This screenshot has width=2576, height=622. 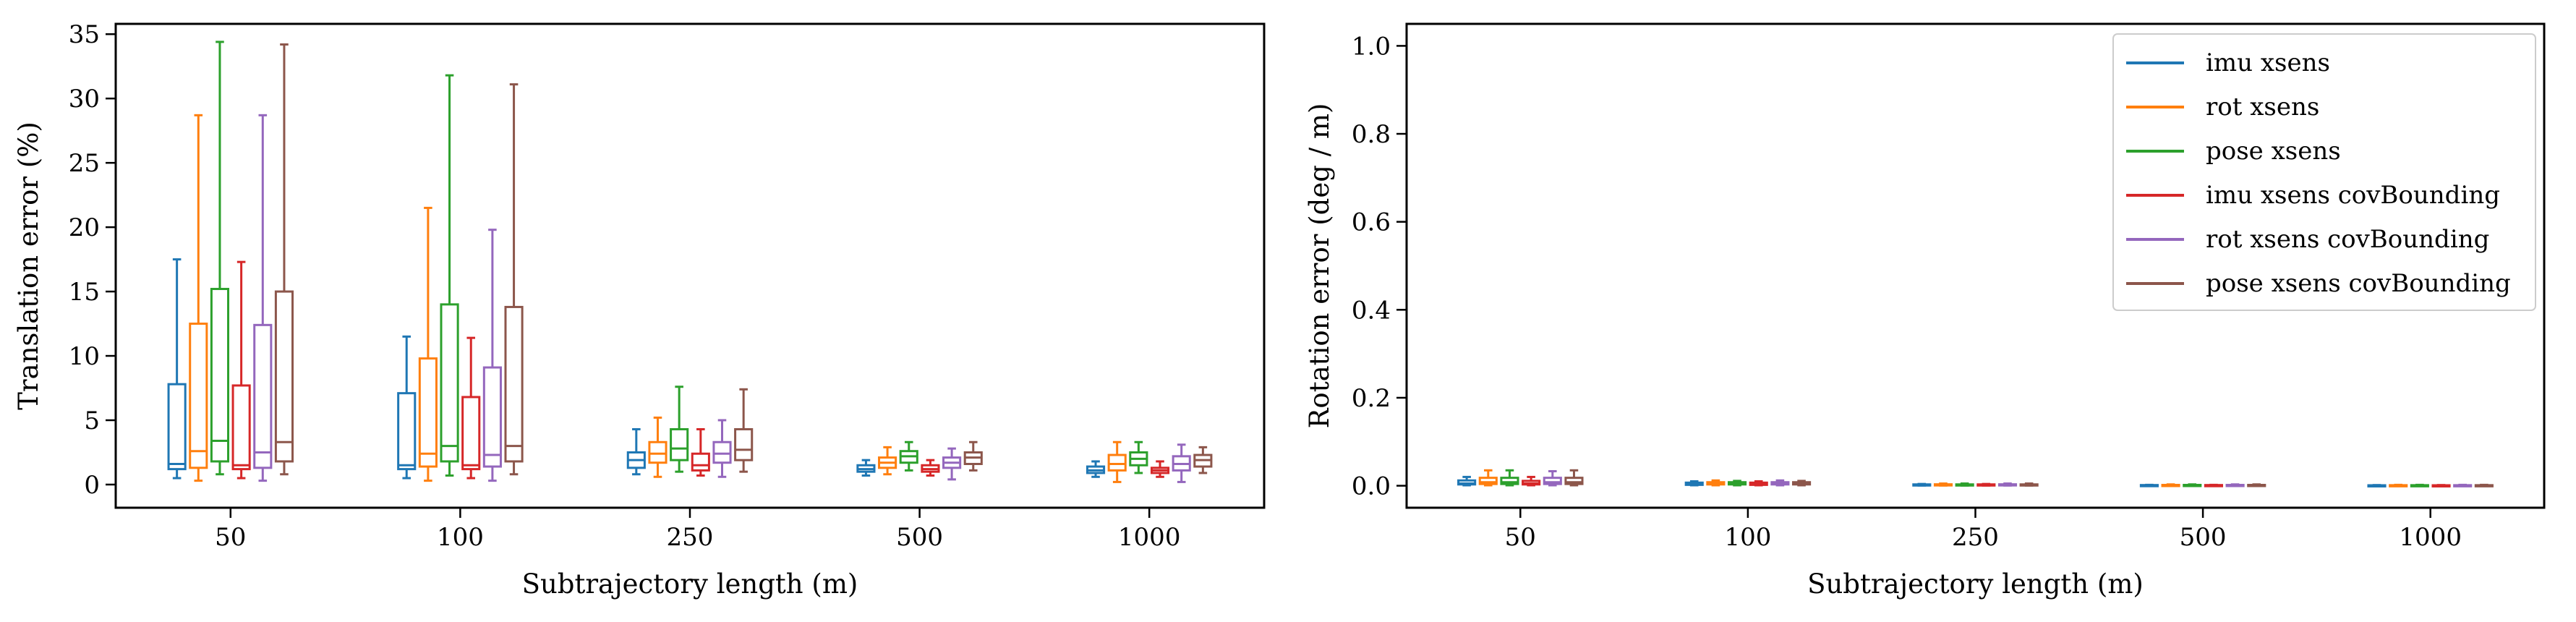 What do you see at coordinates (2273, 151) in the screenshot?
I see `legend-label-pose-xsens: pose xsens` at bounding box center [2273, 151].